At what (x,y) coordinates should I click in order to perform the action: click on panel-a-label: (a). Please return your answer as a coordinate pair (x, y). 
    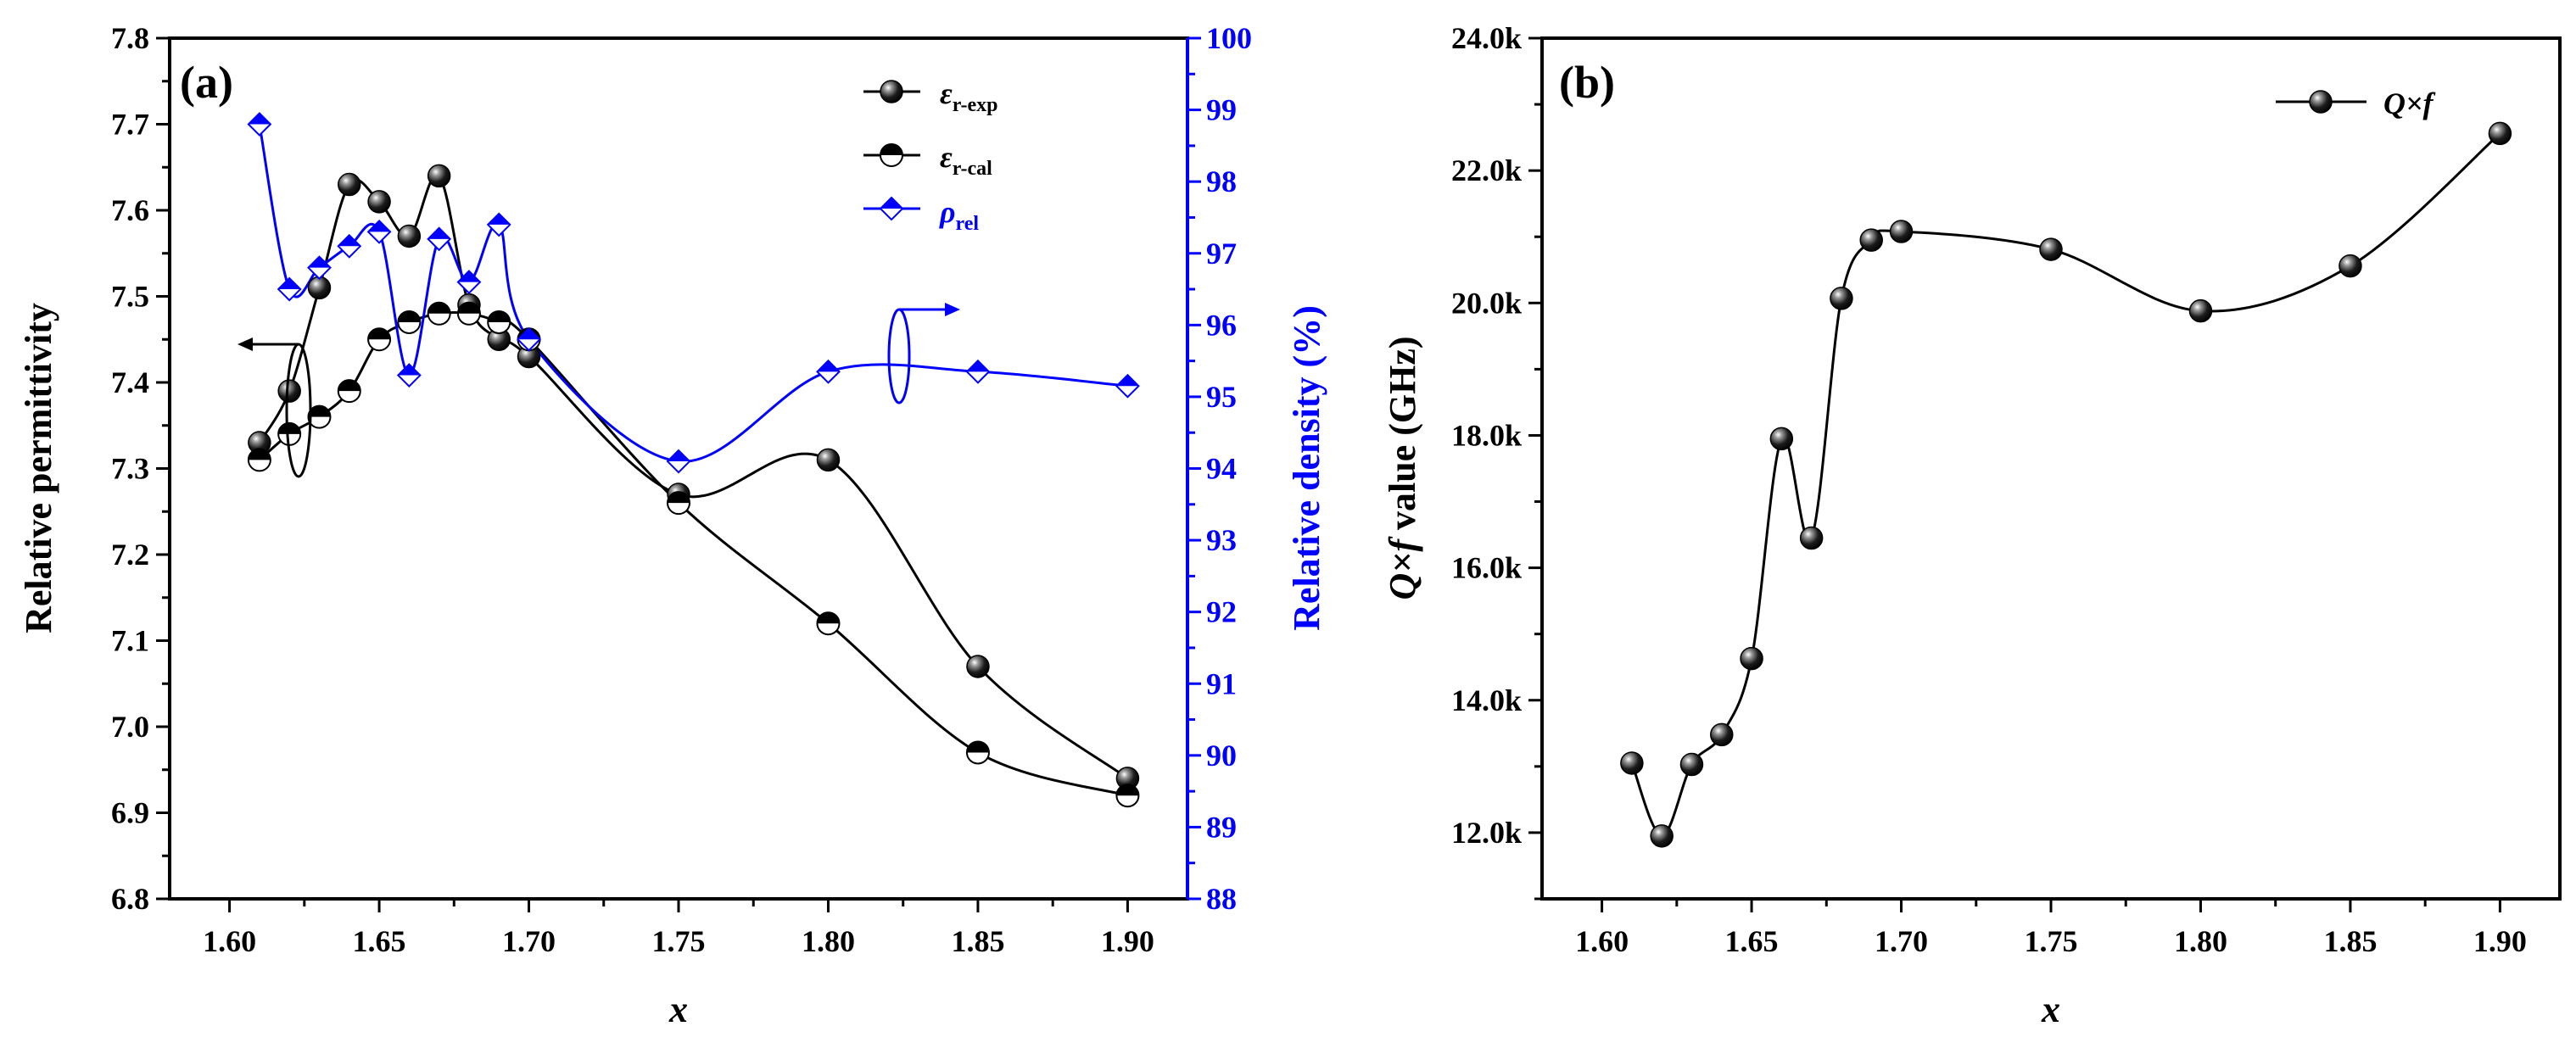
    Looking at the image, I should click on (206, 83).